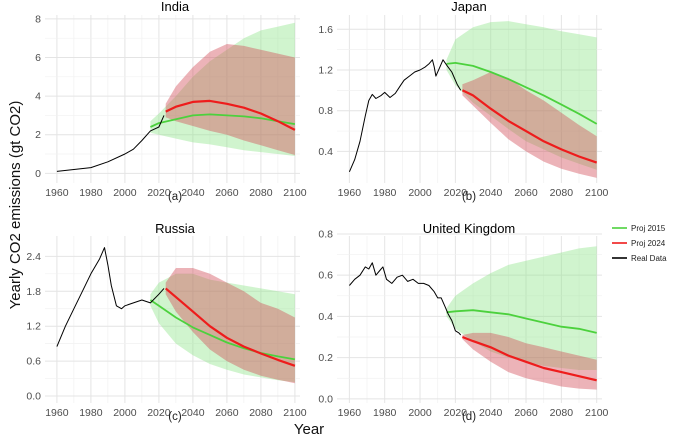  What do you see at coordinates (175, 228) in the screenshot?
I see `panel-title: Russia` at bounding box center [175, 228].